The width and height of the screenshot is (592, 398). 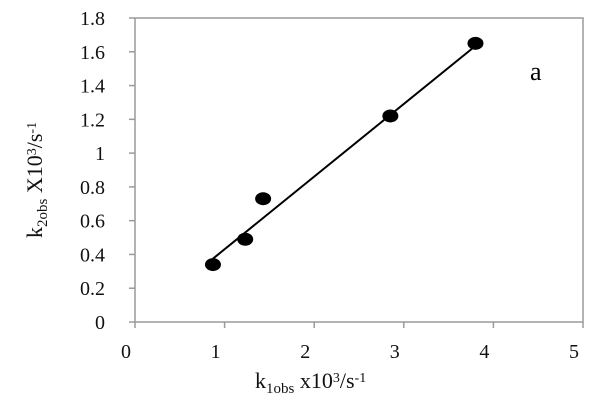 I want to click on y-tick-label: 1.4, so click(x=92, y=87).